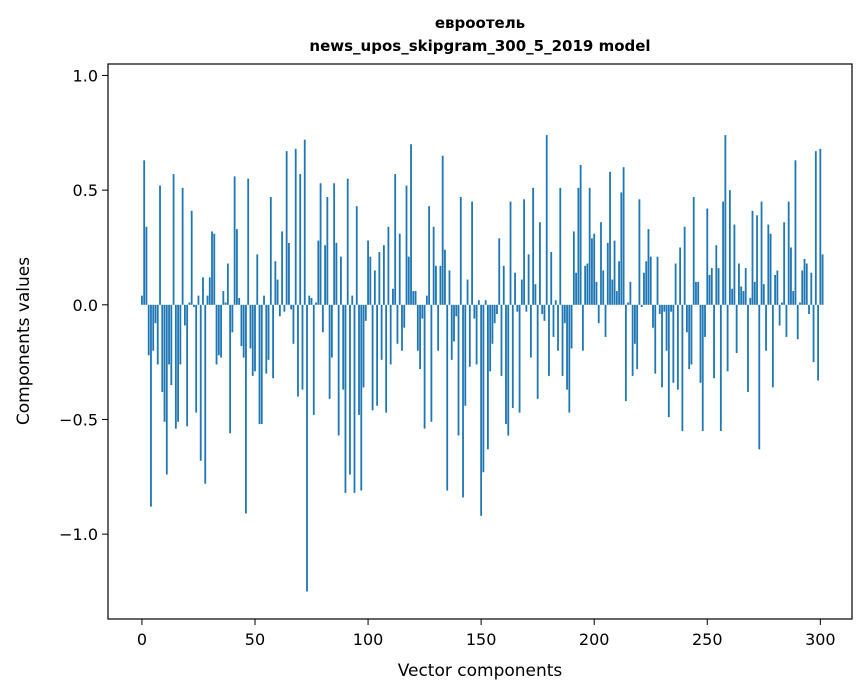  What do you see at coordinates (85, 190) in the screenshot?
I see `y-tick-label: 0.5` at bounding box center [85, 190].